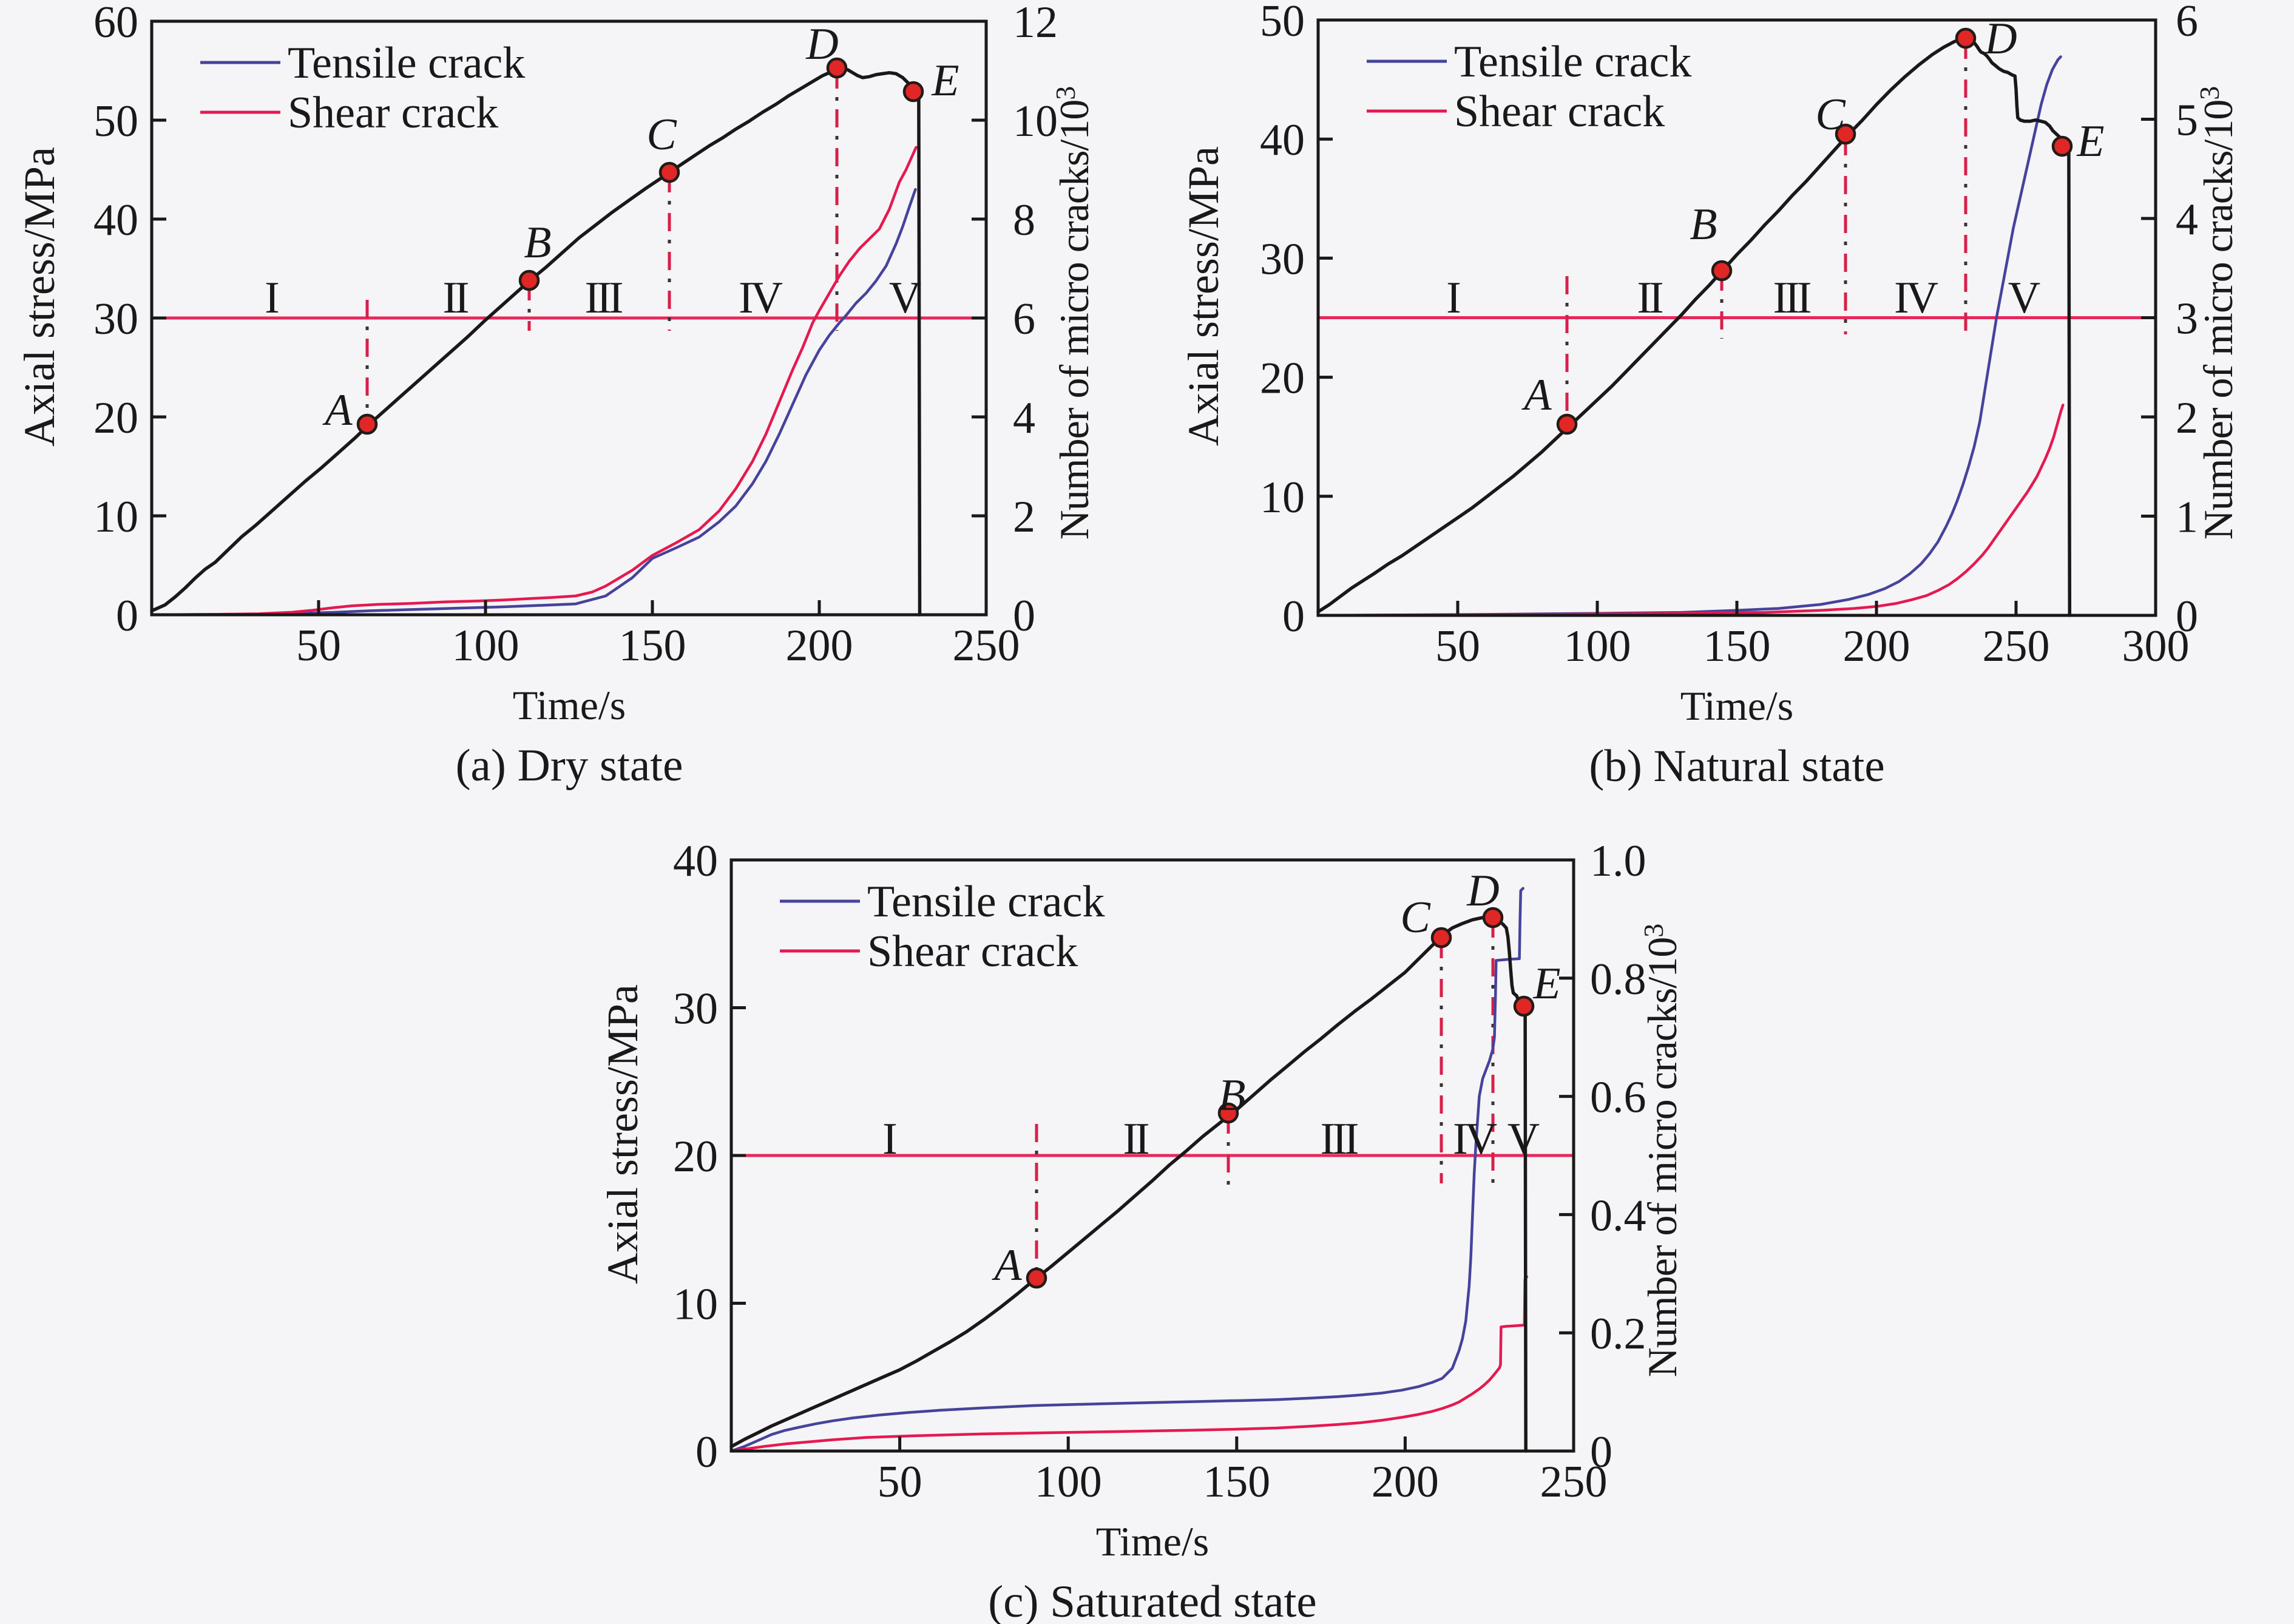 This screenshot has width=2294, height=1624. I want to click on svg-text: 1, so click(2187, 518).